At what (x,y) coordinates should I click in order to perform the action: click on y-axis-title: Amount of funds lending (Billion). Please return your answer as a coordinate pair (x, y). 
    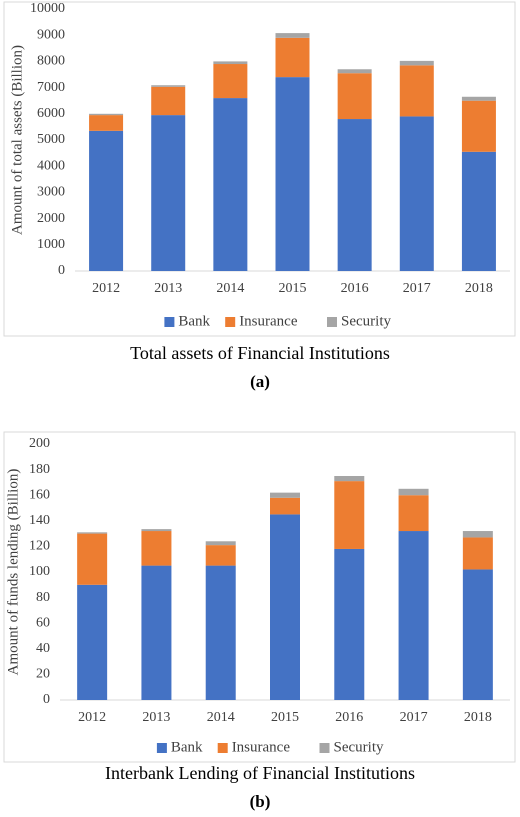
    Looking at the image, I should click on (13, 572).